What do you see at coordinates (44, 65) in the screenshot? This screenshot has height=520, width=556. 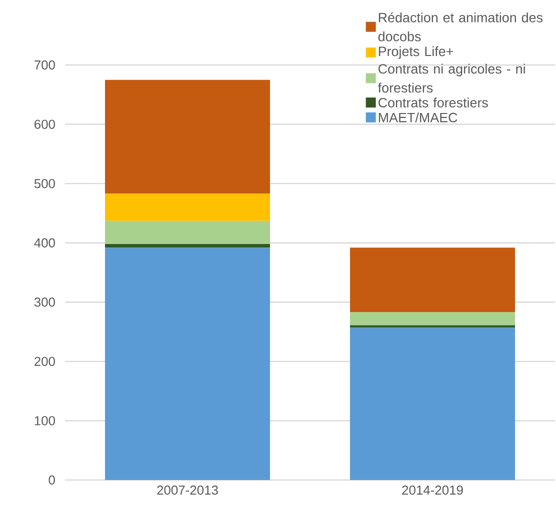 I see `y-tick-label: 700` at bounding box center [44, 65].